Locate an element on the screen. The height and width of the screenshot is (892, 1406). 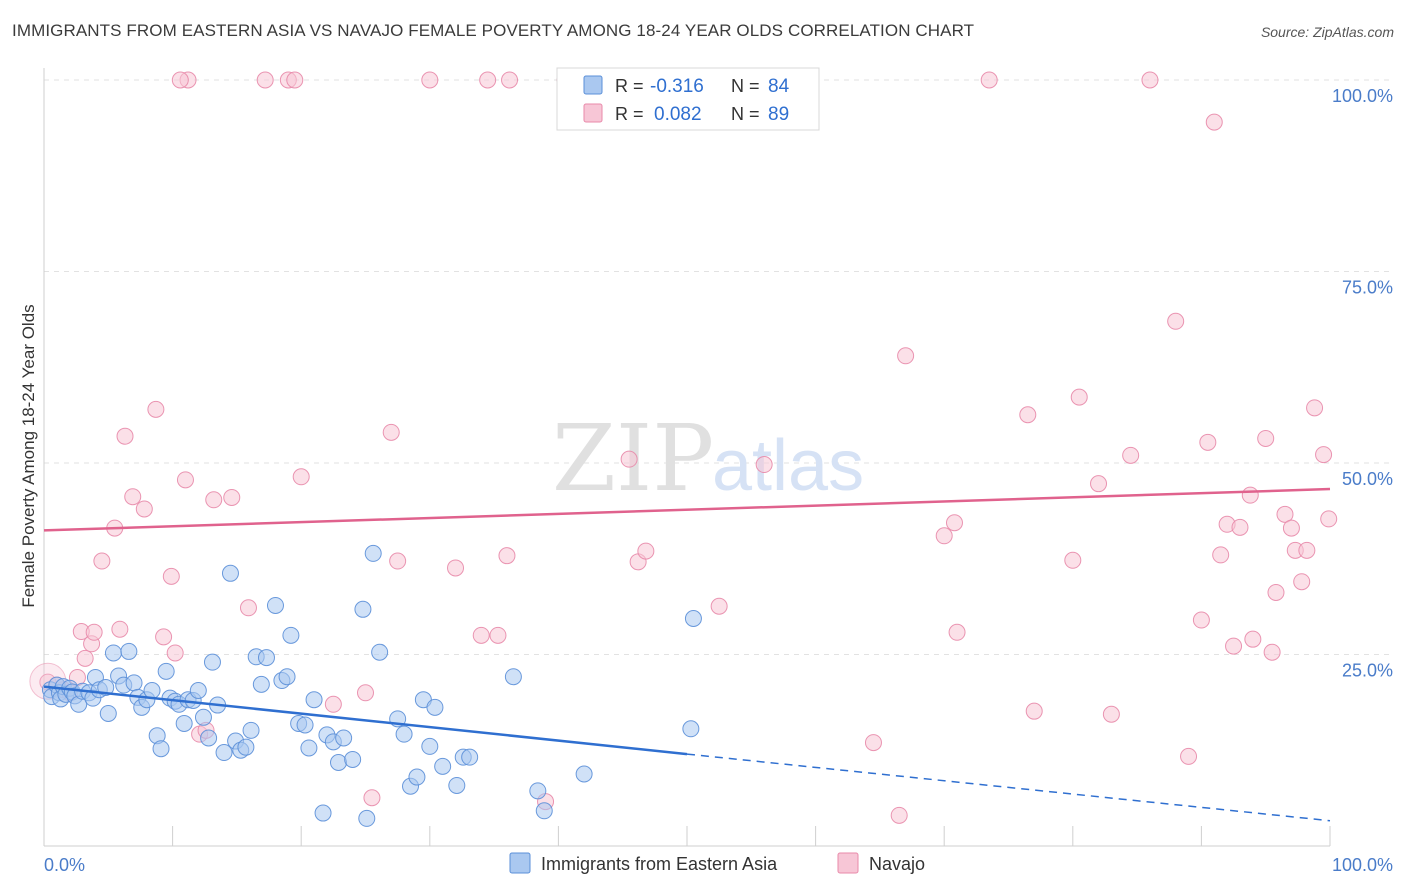
stats-r-value-navajo: 0.082 is located at coordinates (678, 114).